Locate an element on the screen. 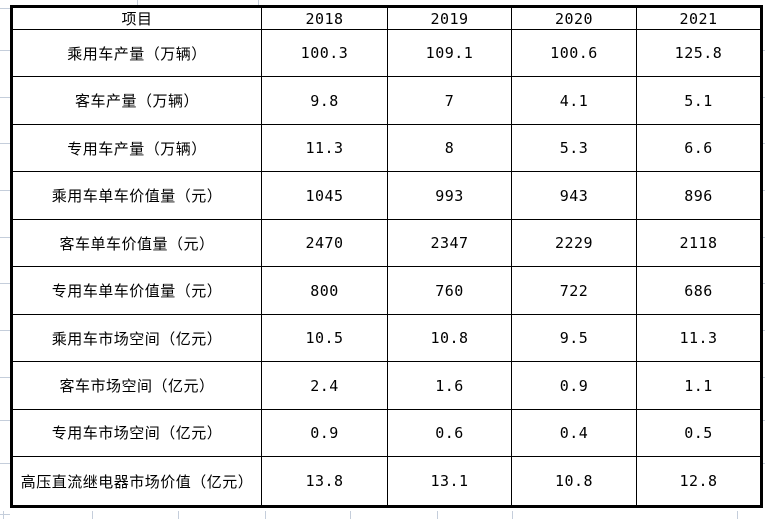 The width and height of the screenshot is (765, 519). header-cell-year-2021: 2021 is located at coordinates (699, 18).